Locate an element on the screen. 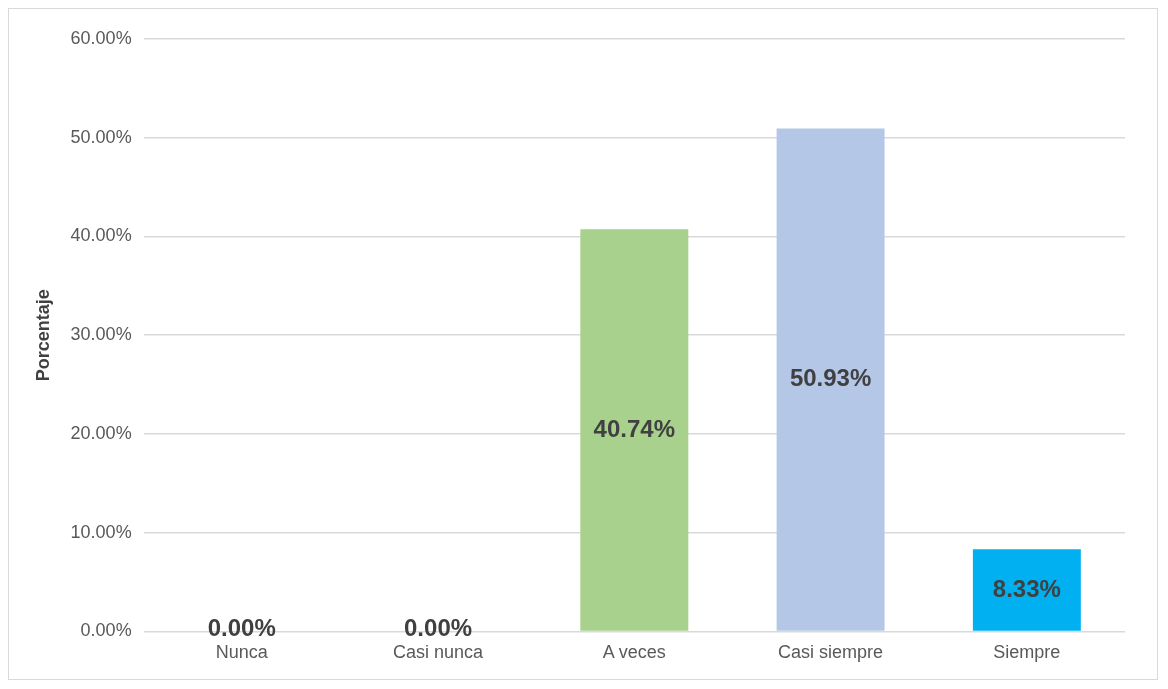  data-label: 50.93% is located at coordinates (830, 378).